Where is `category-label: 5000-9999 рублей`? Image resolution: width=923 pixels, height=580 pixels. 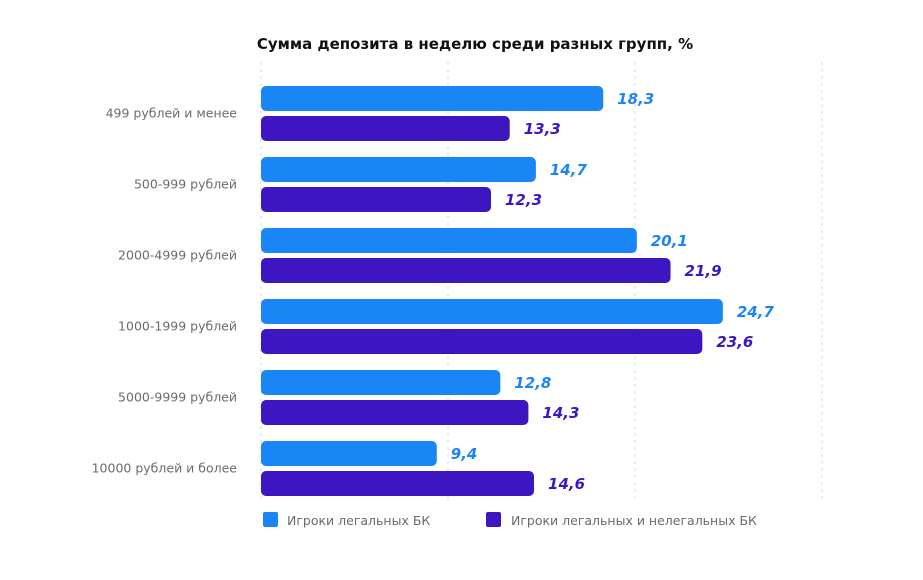 category-label: 5000-9999 рублей is located at coordinates (177, 397).